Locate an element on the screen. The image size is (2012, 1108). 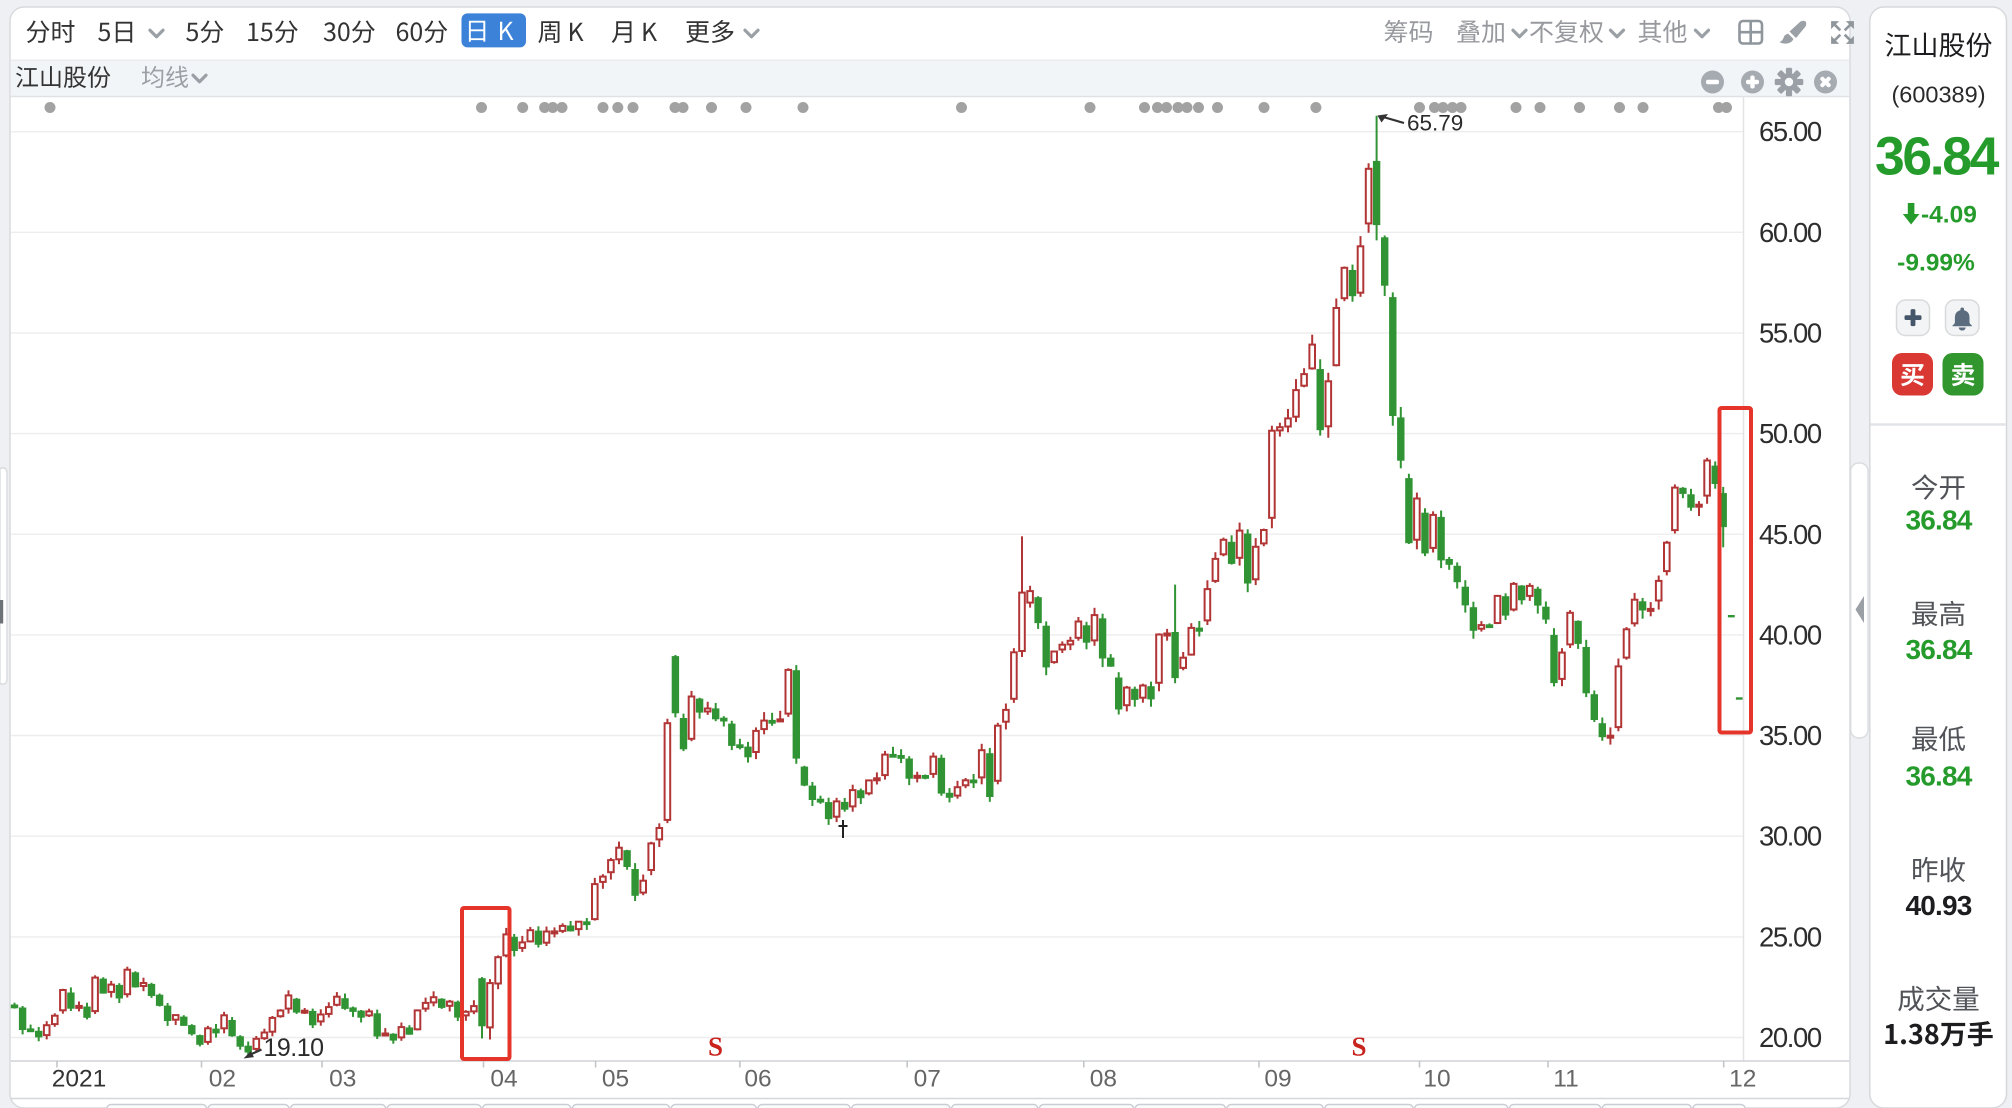
svg-text: 09 is located at coordinates (1277, 1079).